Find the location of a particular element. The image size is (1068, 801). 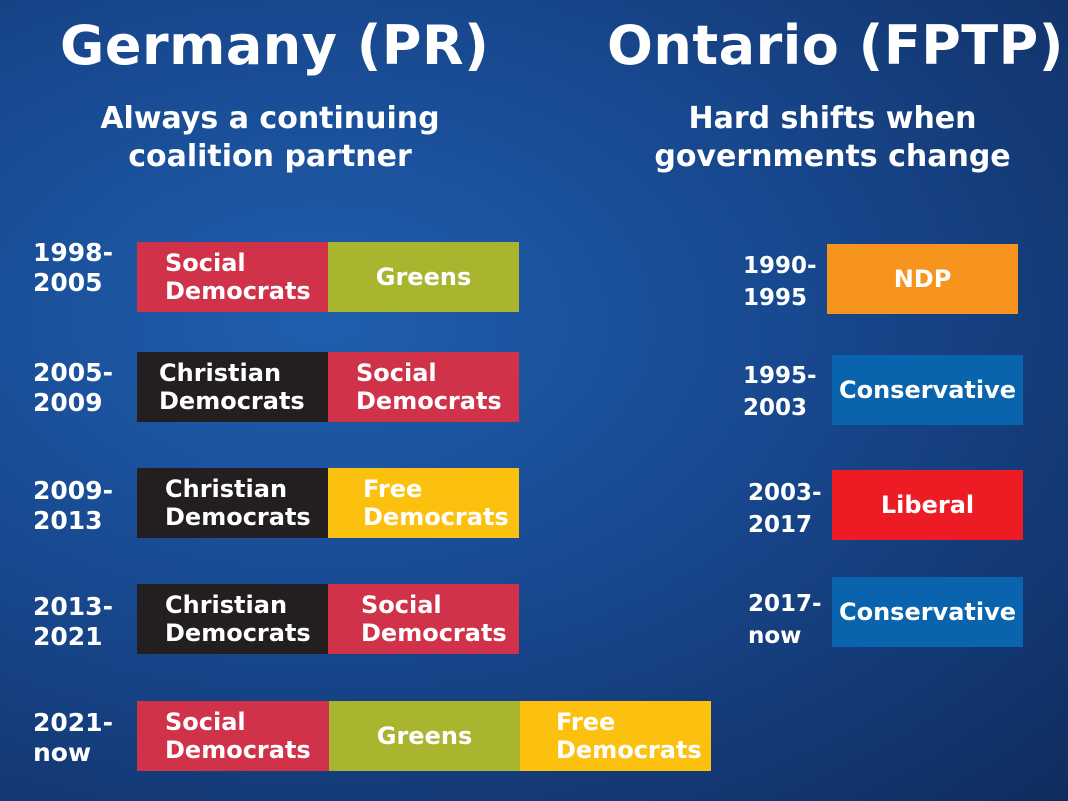

ontario-row-years: 1995- 2003 is located at coordinates (780, 392).